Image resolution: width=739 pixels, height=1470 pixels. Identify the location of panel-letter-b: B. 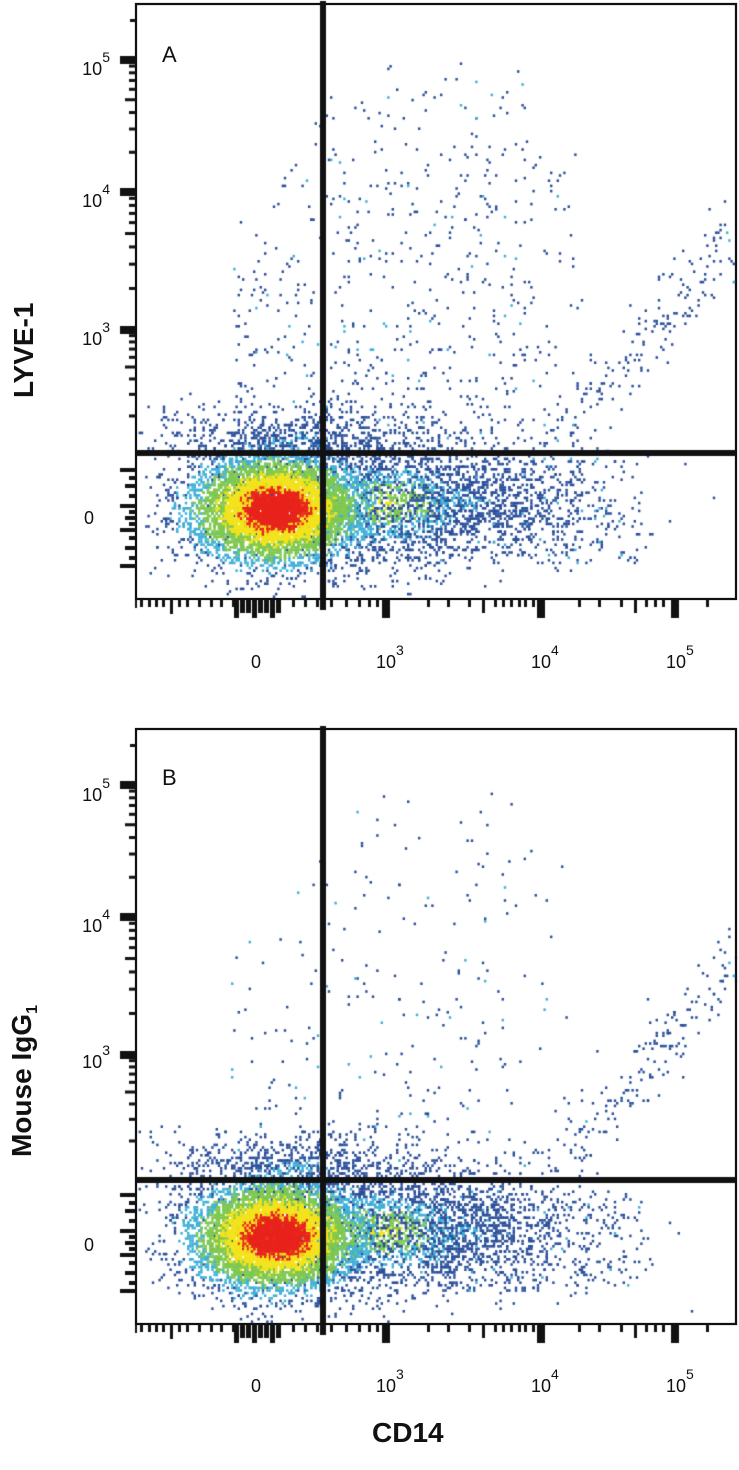
(169, 777).